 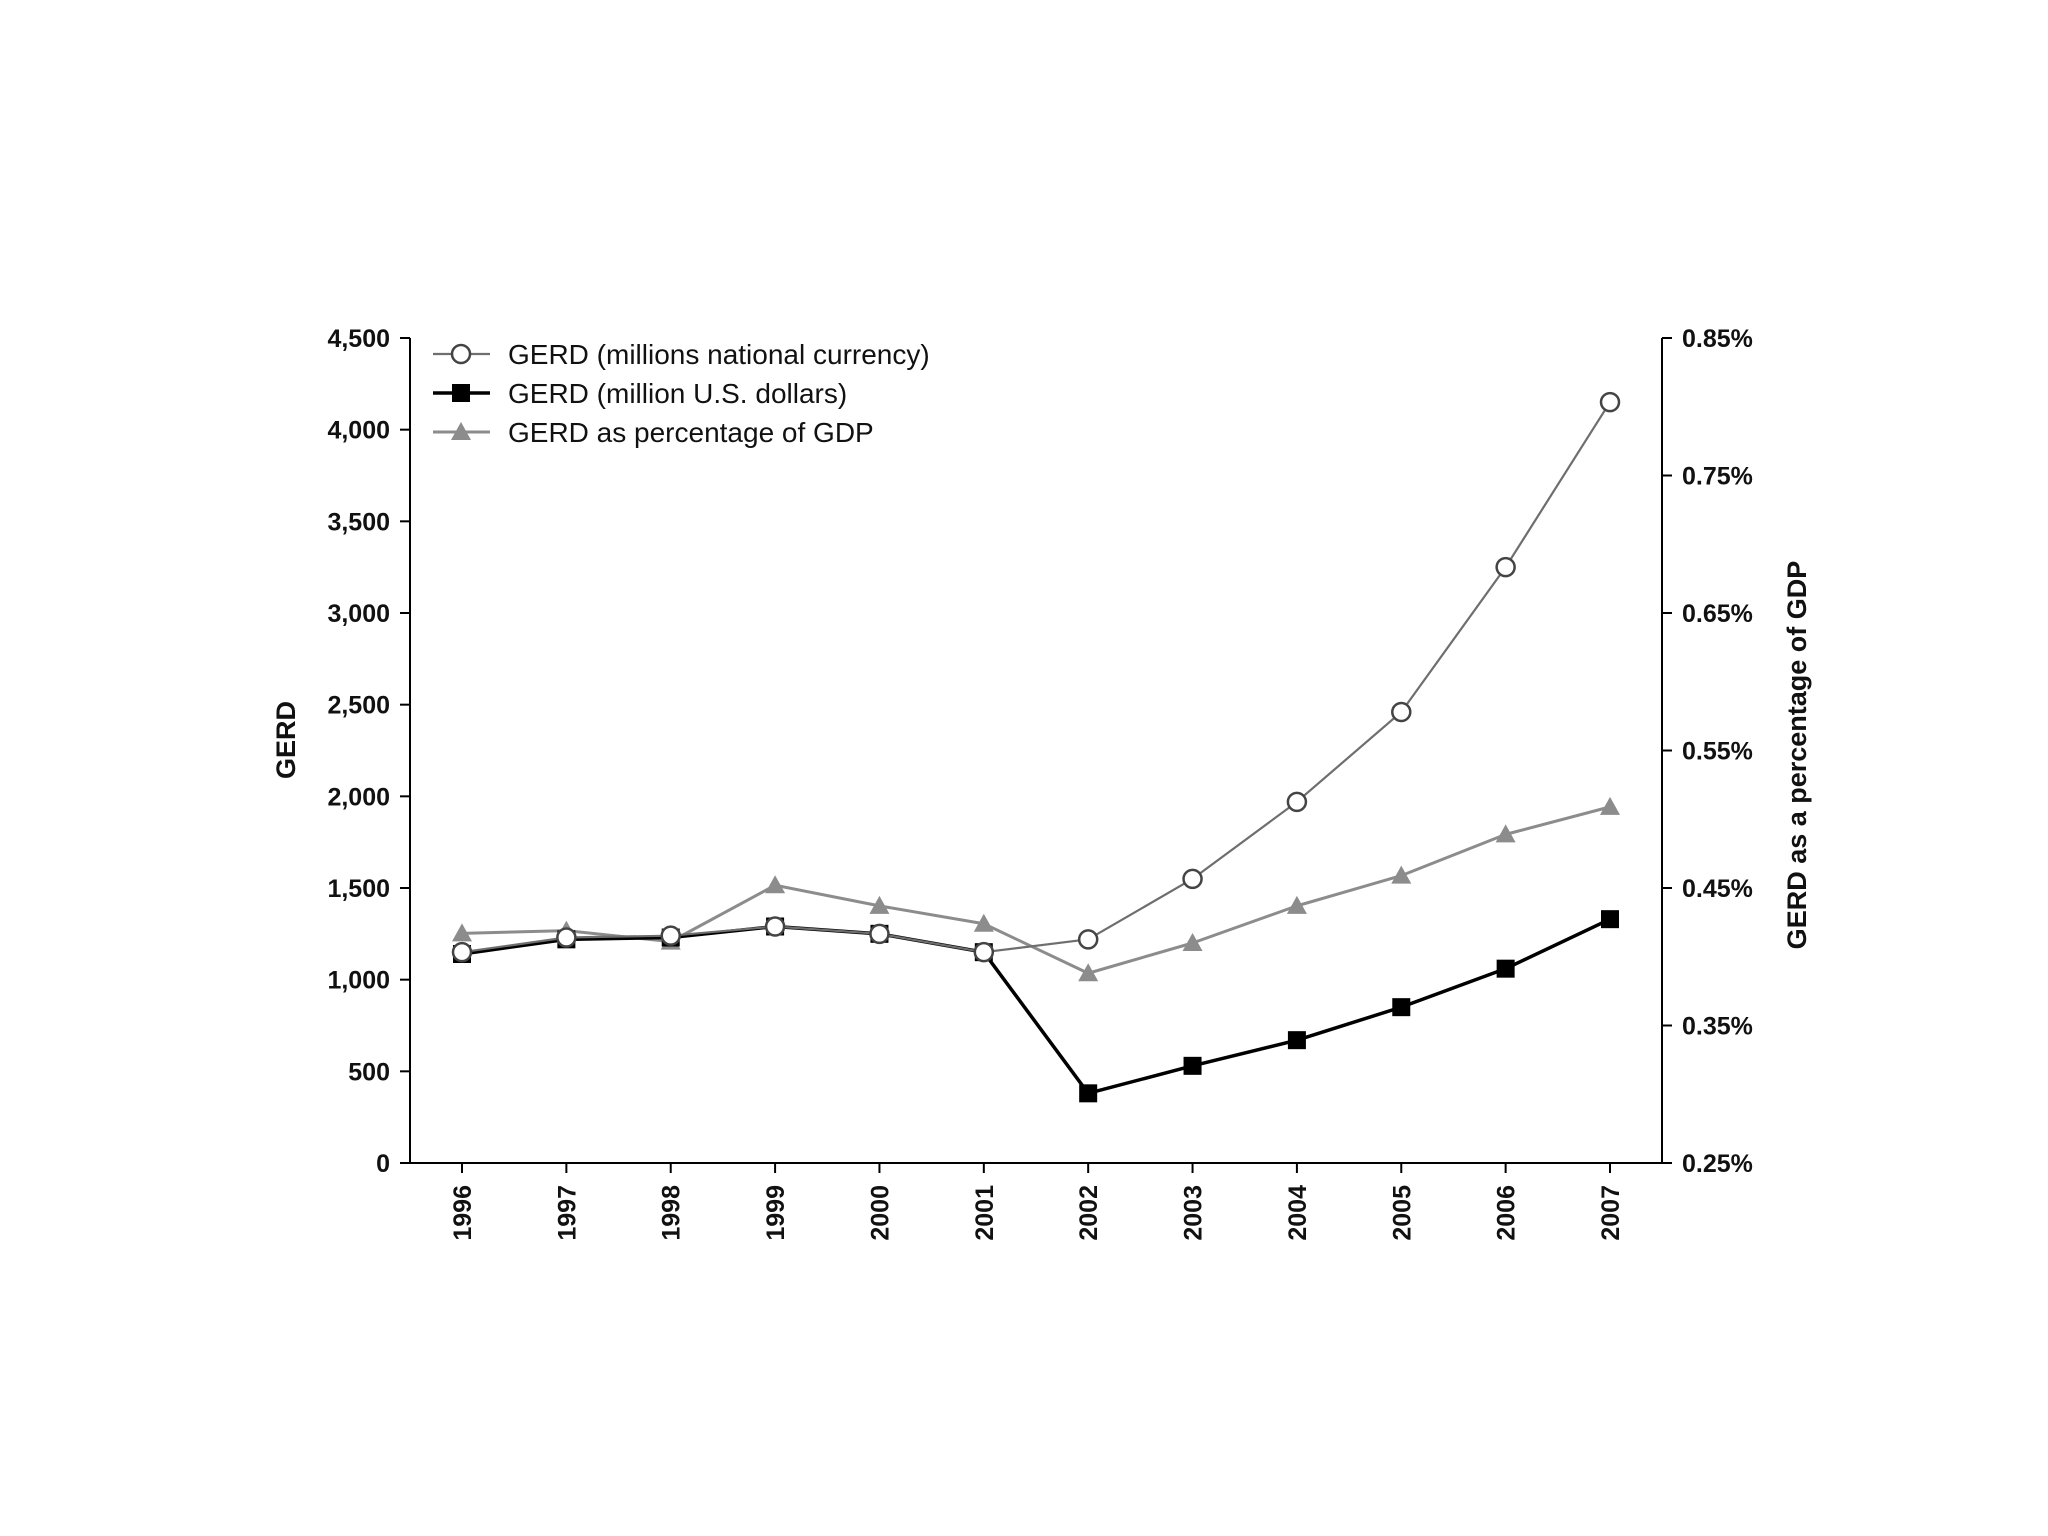 What do you see at coordinates (463, 1213) in the screenshot?
I see `x-tick-label: 1996` at bounding box center [463, 1213].